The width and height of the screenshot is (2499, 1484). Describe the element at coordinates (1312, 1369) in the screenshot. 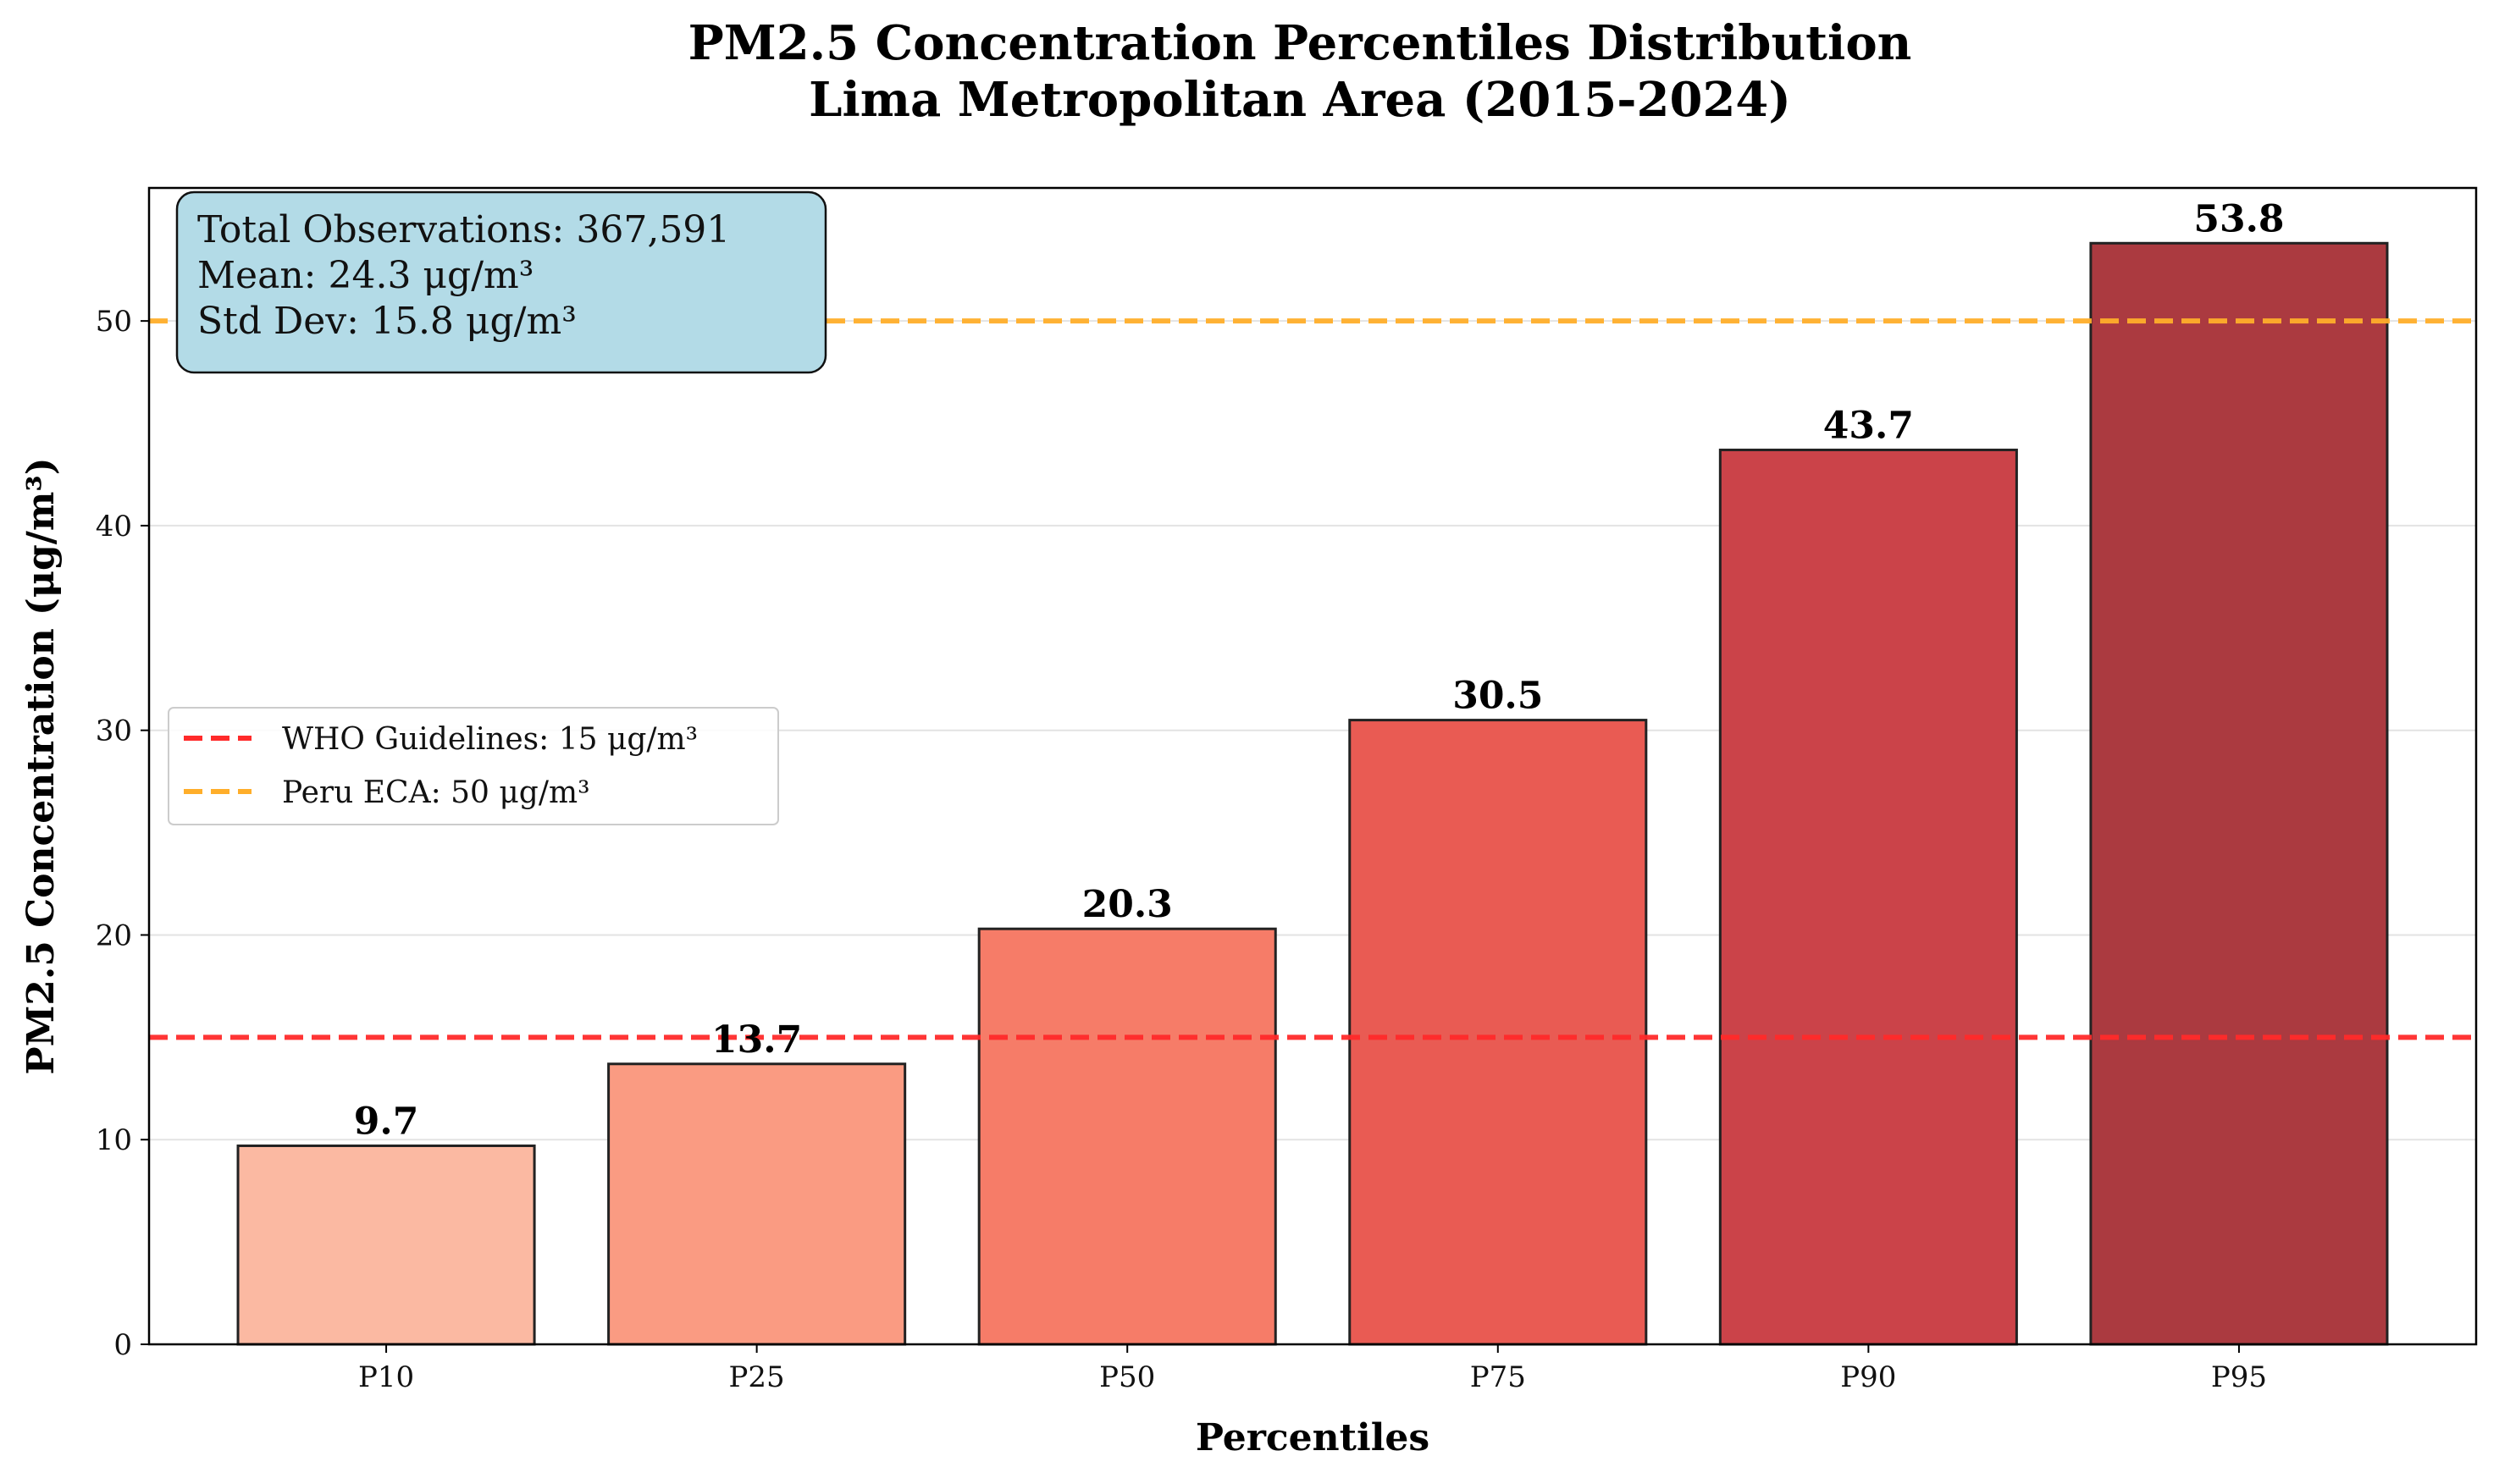

I see `x-axis-ticks: P10 P25 P50 P75 P90 P95` at that location.